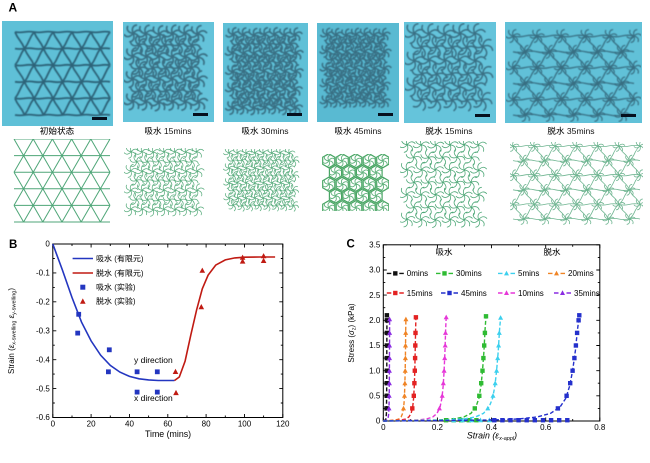  Describe the element at coordinates (492, 427) in the screenshot. I see `svg-text: 0.4` at that location.